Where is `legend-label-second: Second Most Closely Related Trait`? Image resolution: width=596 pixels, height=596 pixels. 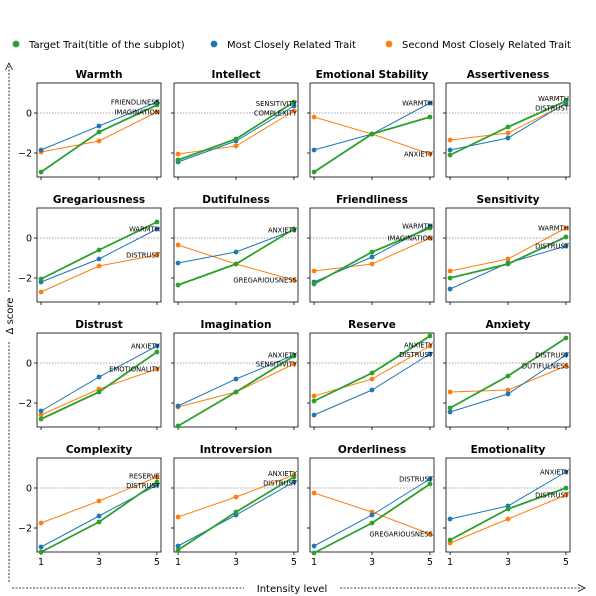
legend-label-second: Second Most Closely Related Trait is located at coordinates (486, 45).